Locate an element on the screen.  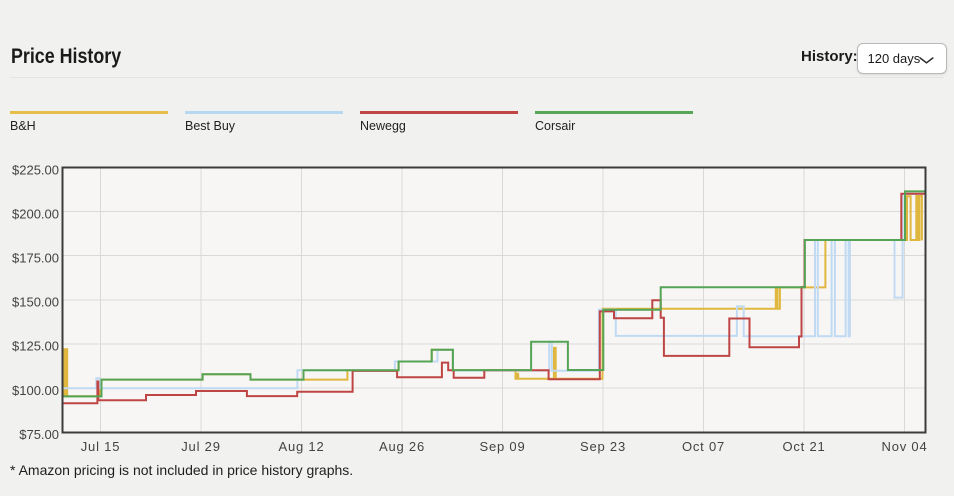
svg-text: Jul 29 is located at coordinates (201, 446).